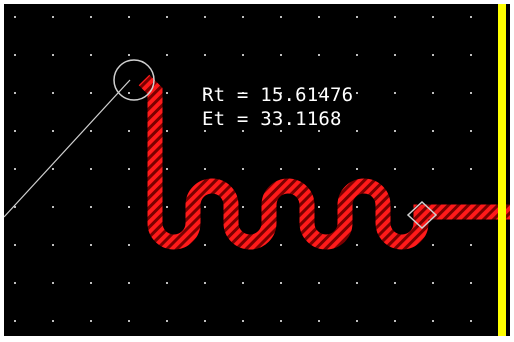 The width and height of the screenshot is (514, 342). What do you see at coordinates (422, 215) in the screenshot?
I see `diamond-via-icon` at bounding box center [422, 215].